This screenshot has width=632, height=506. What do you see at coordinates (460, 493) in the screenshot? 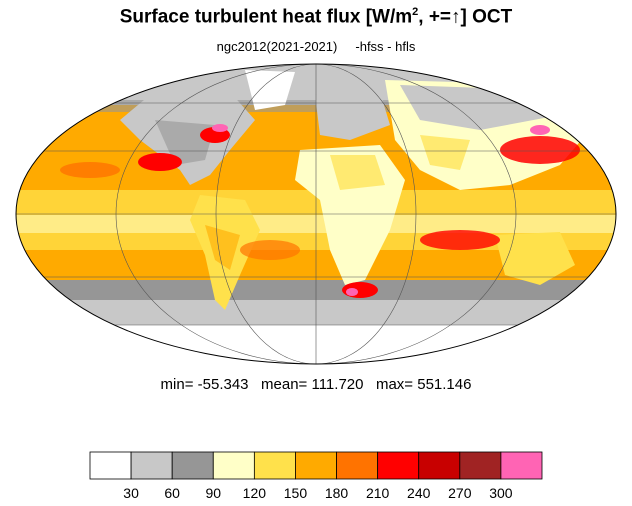
I see `colorbar-tick-label: 270` at bounding box center [460, 493].